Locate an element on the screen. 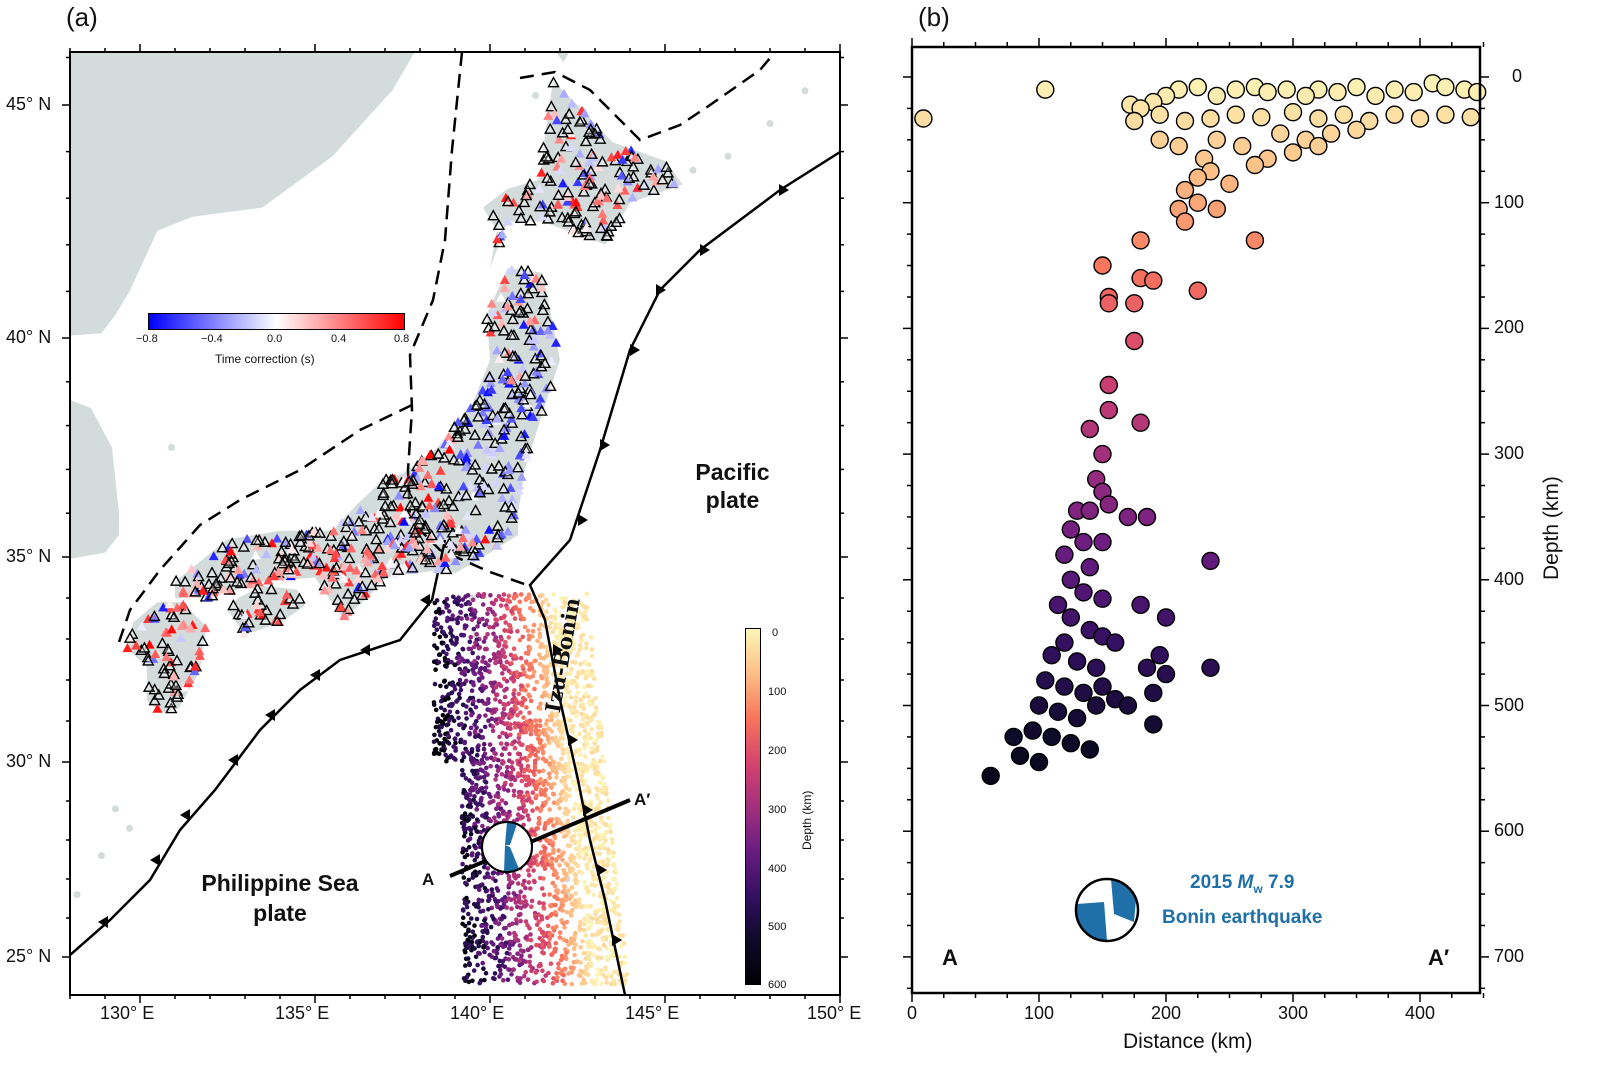 The image size is (1600, 1083). beachball-icon is located at coordinates (1107, 910).